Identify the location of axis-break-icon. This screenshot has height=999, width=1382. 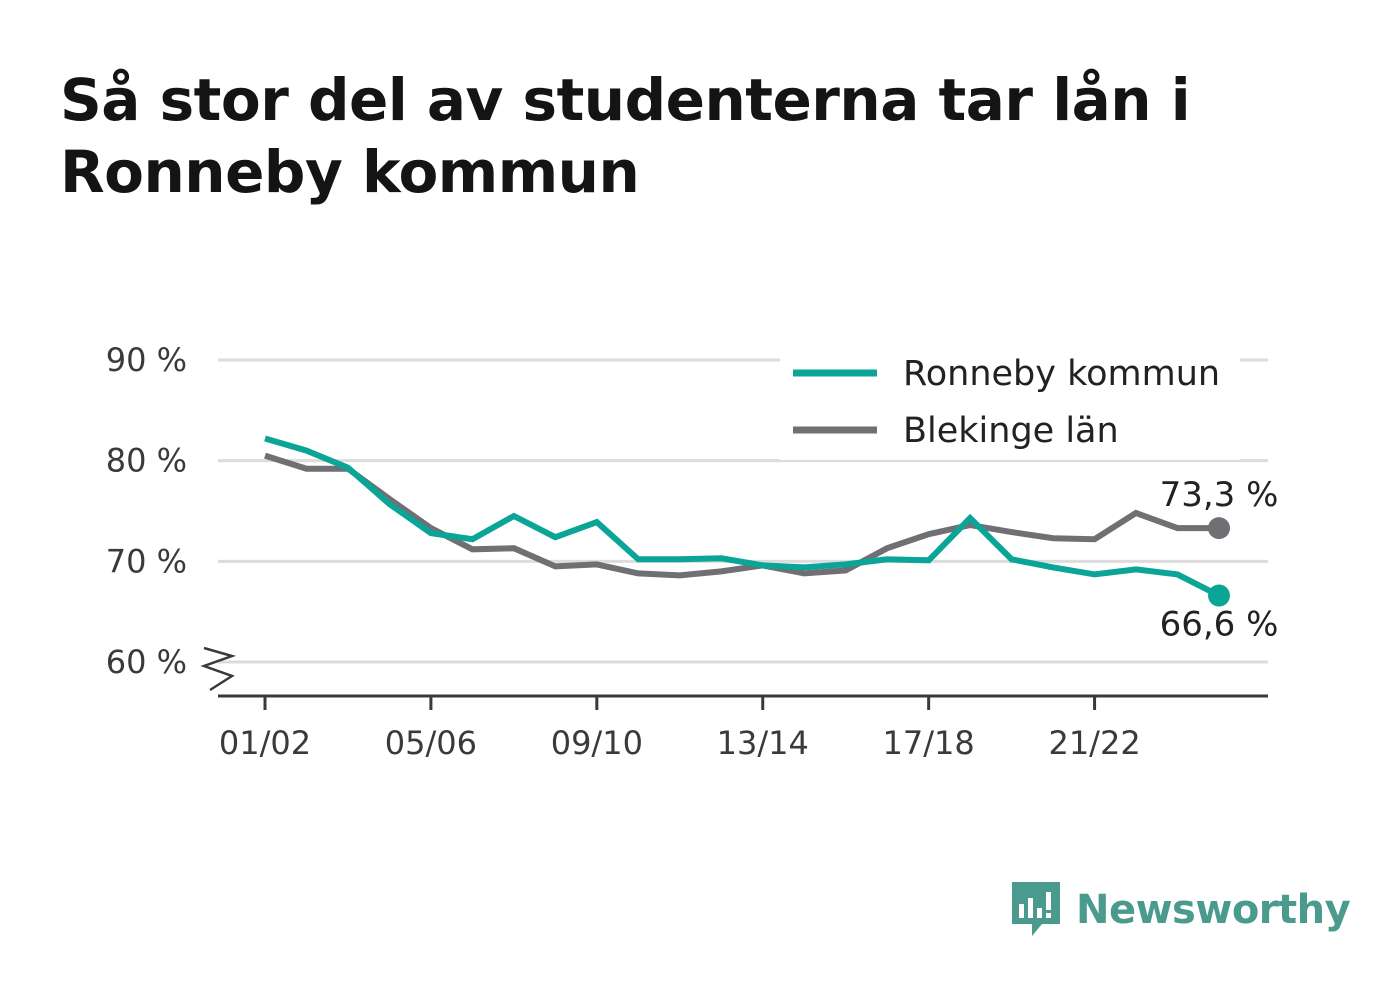
(218, 669).